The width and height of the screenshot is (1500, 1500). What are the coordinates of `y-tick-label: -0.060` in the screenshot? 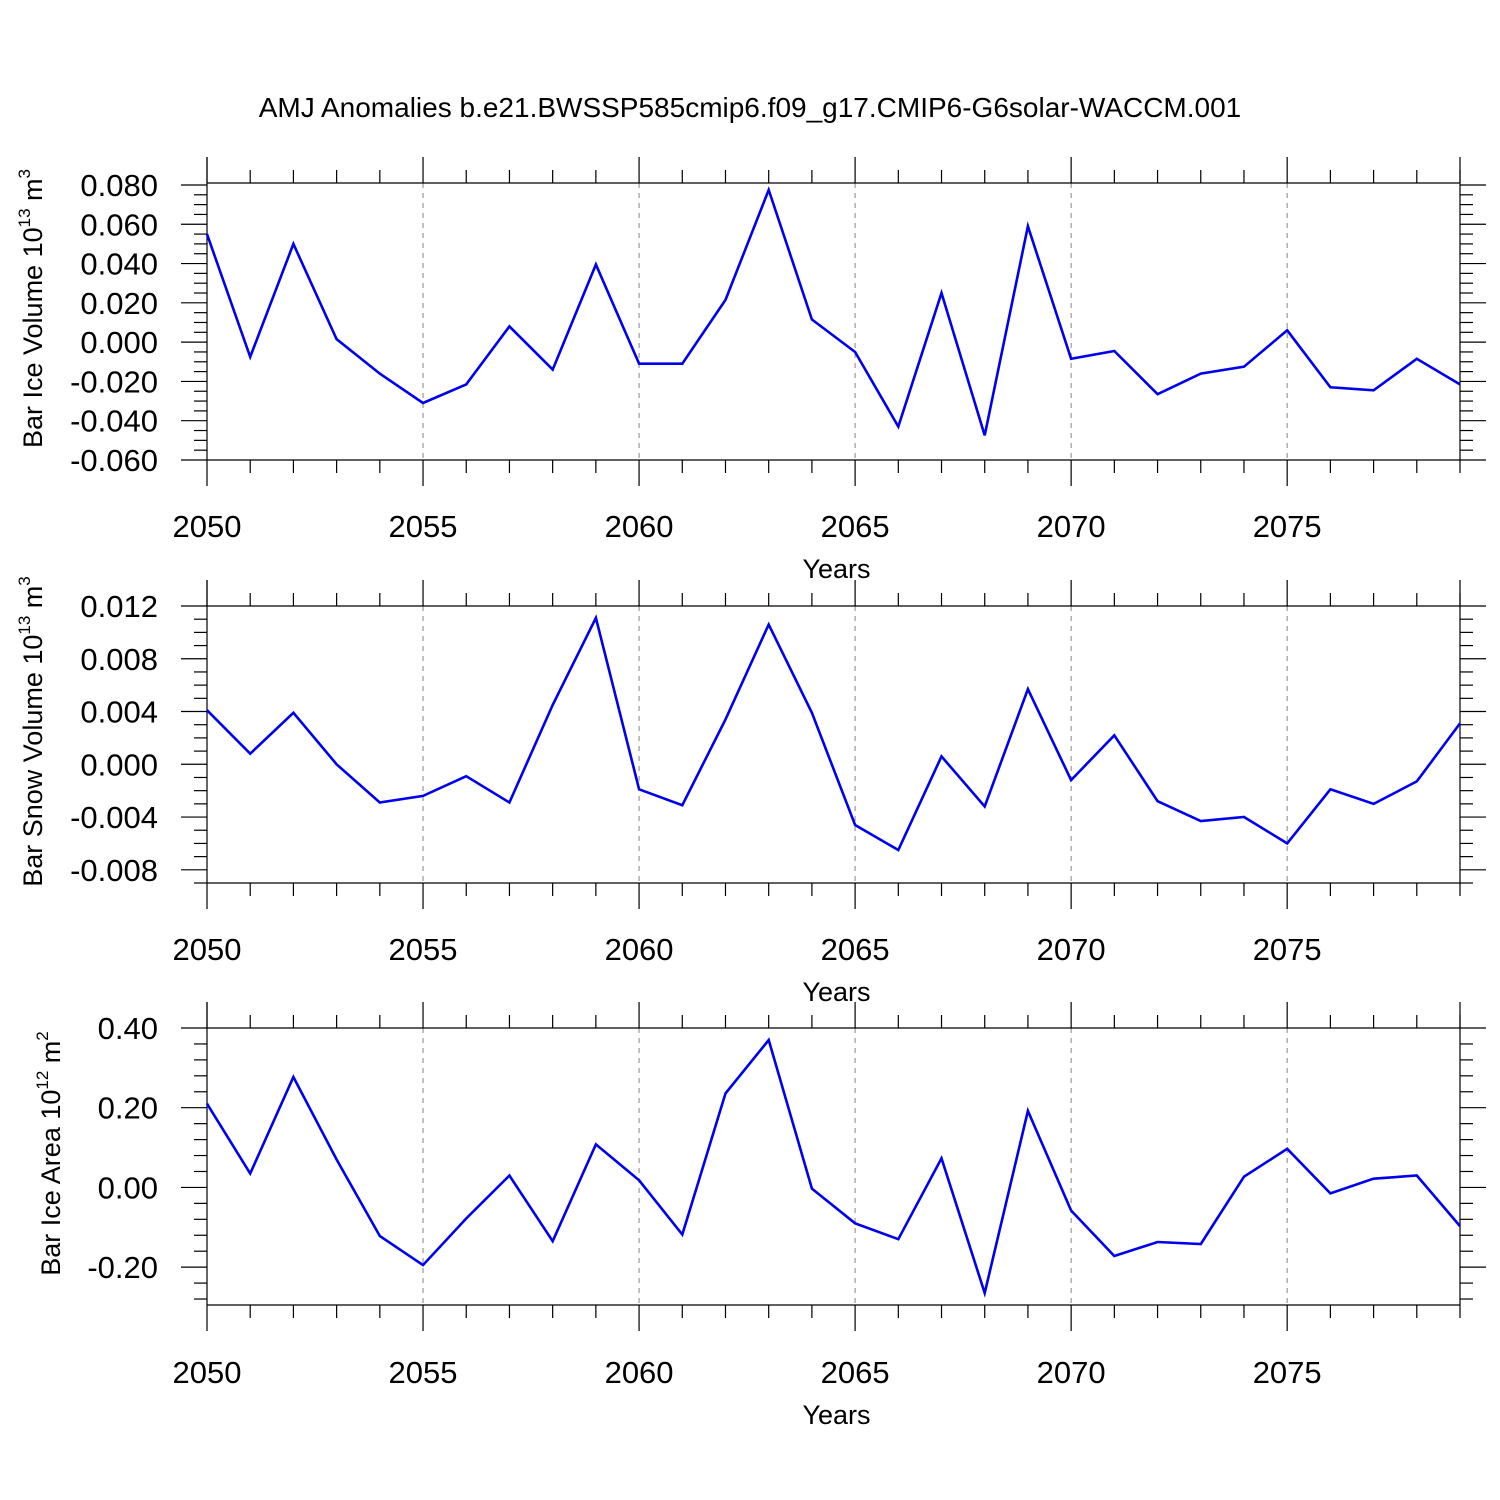 It's located at (114, 460).